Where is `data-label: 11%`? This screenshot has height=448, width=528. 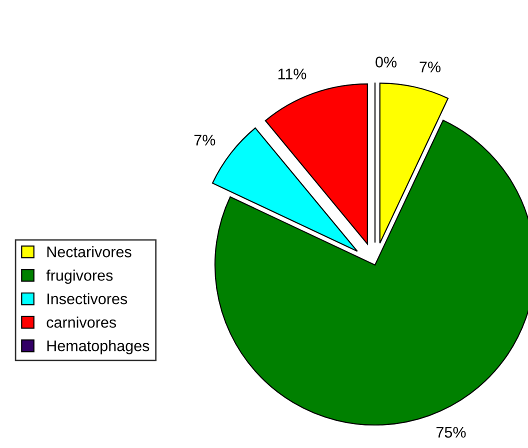
data-label: 11% is located at coordinates (292, 74).